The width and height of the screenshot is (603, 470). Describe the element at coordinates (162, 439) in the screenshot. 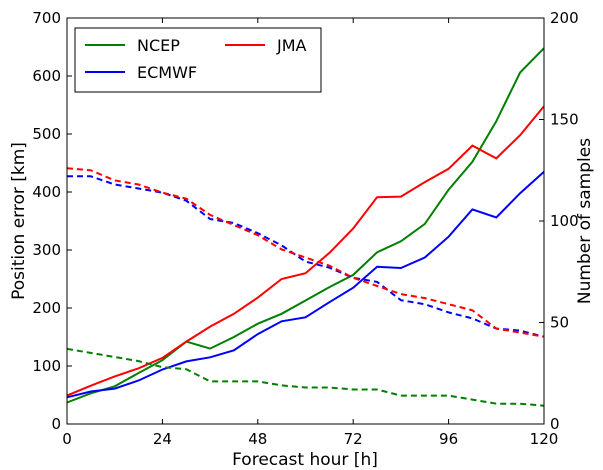

I see `x-tick-label: 24` at that location.